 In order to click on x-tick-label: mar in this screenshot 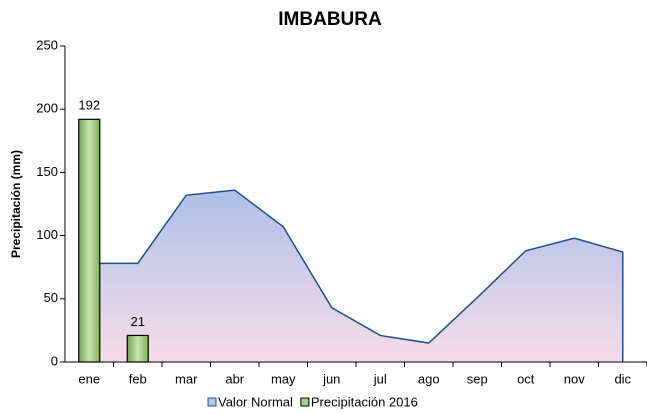, I will do `click(186, 378)`.